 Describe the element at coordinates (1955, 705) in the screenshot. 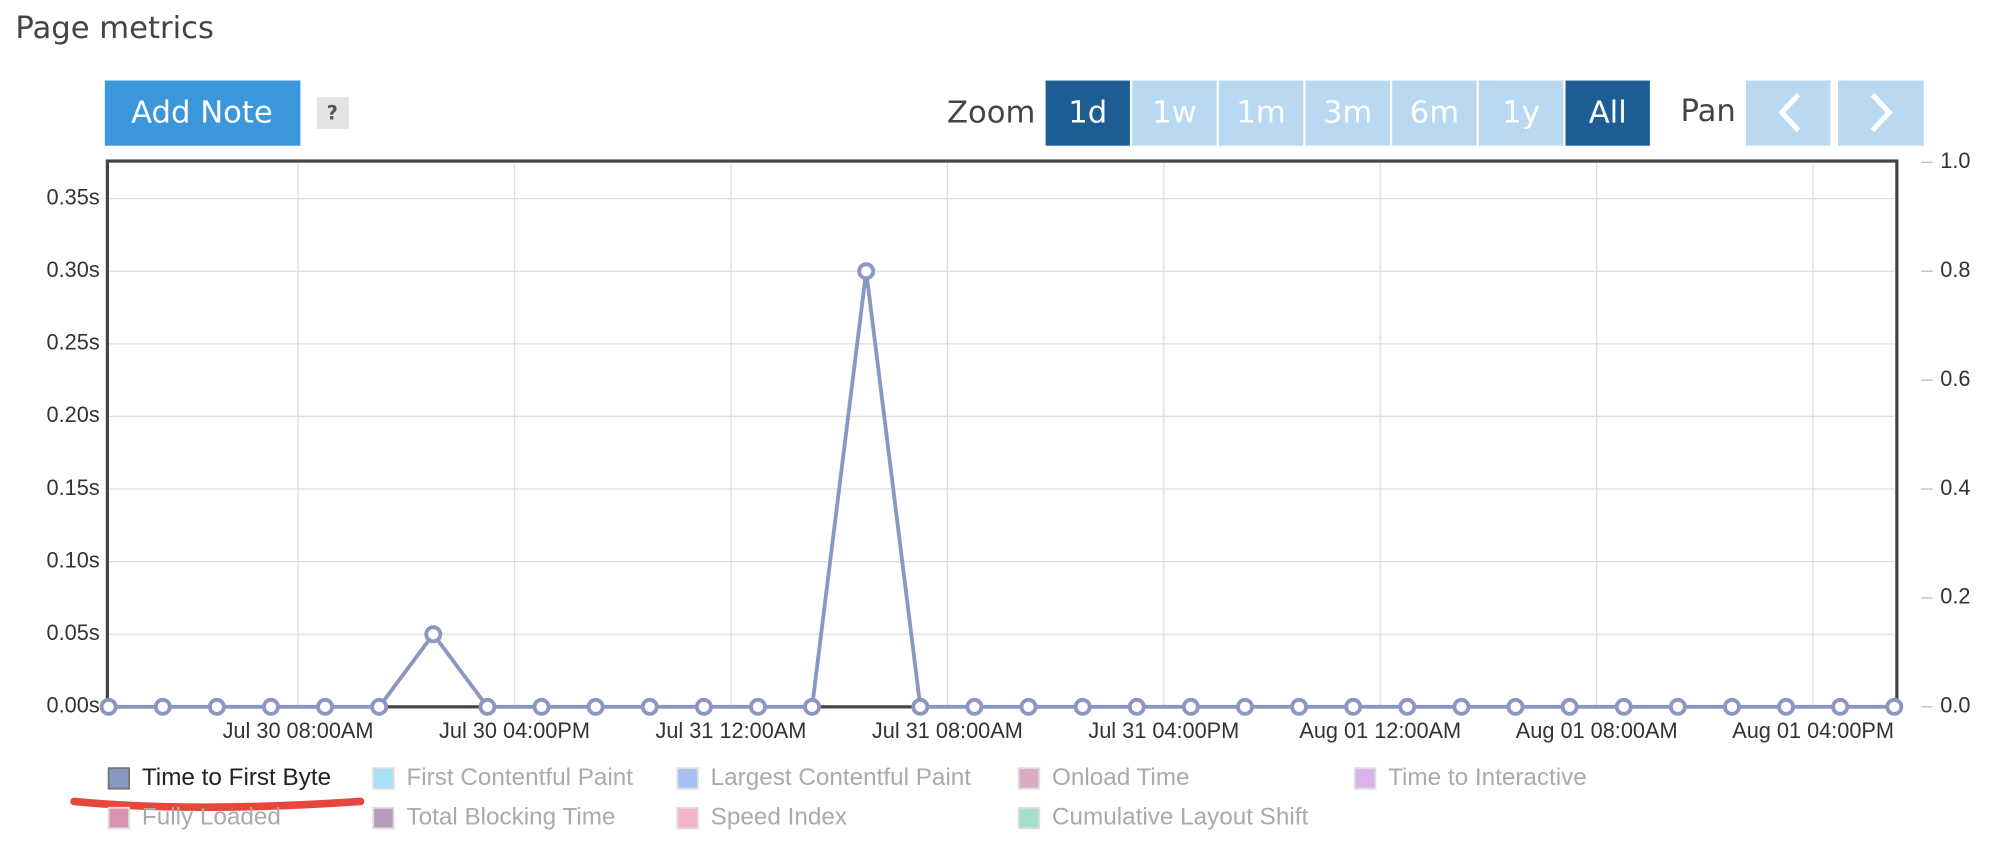

I see `y2-tick-label: 0.0` at that location.